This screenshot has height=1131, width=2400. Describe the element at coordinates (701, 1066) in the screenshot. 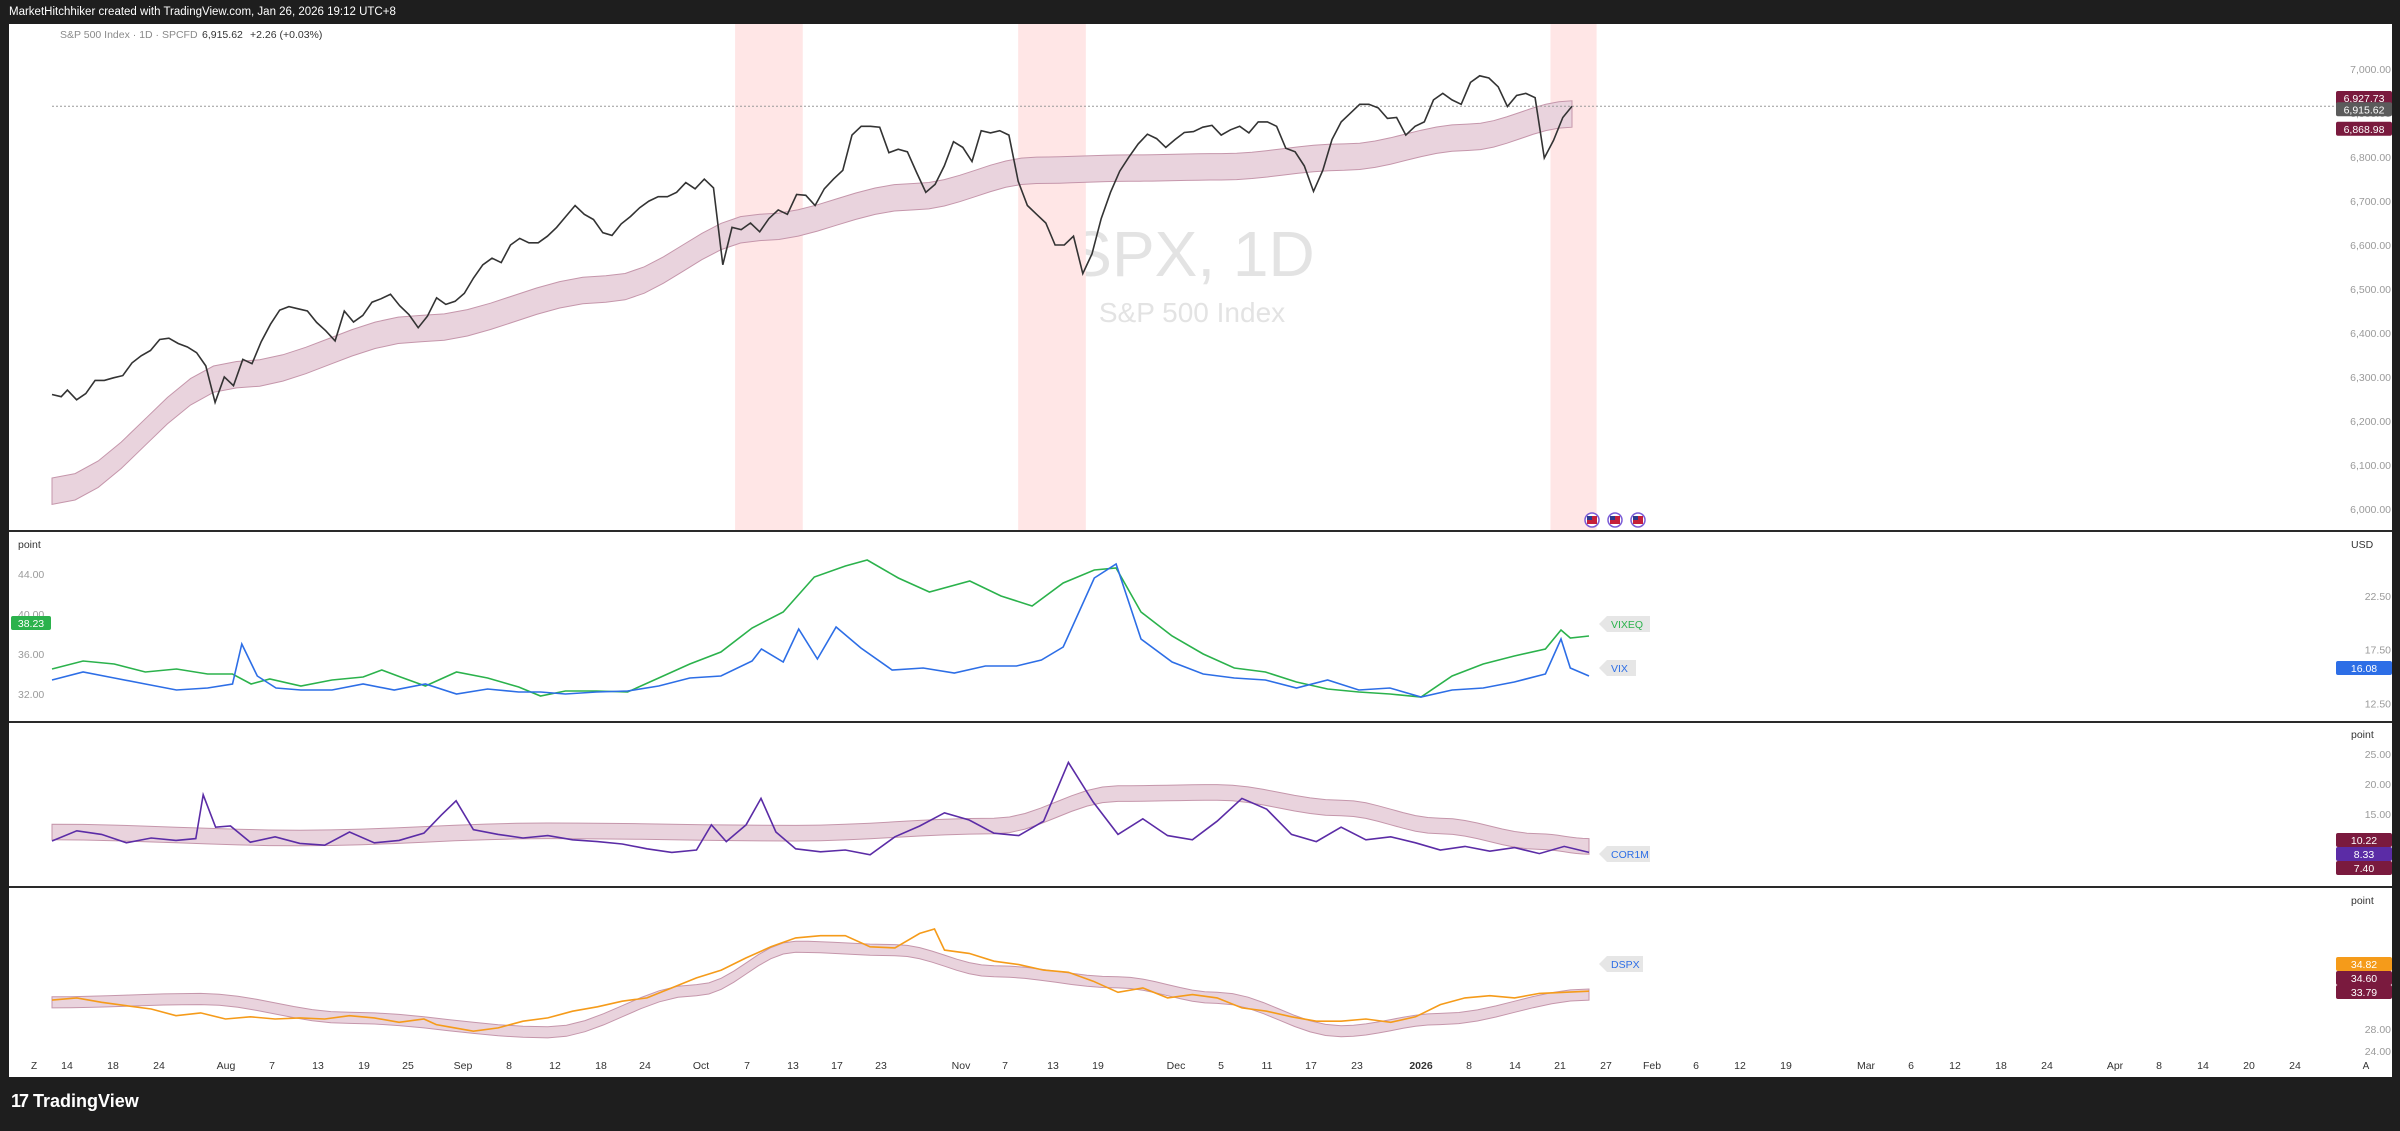

I see `x-tick-label: Oct` at that location.